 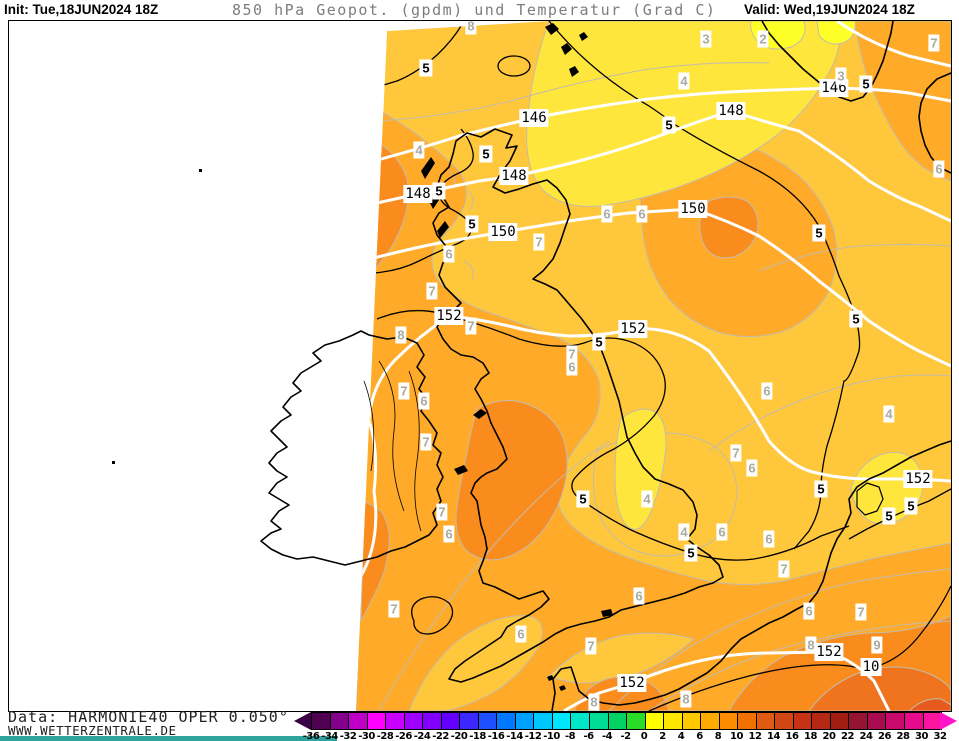 What do you see at coordinates (622, 658) in the screenshot?
I see `fill-region-4-6-channel` at bounding box center [622, 658].